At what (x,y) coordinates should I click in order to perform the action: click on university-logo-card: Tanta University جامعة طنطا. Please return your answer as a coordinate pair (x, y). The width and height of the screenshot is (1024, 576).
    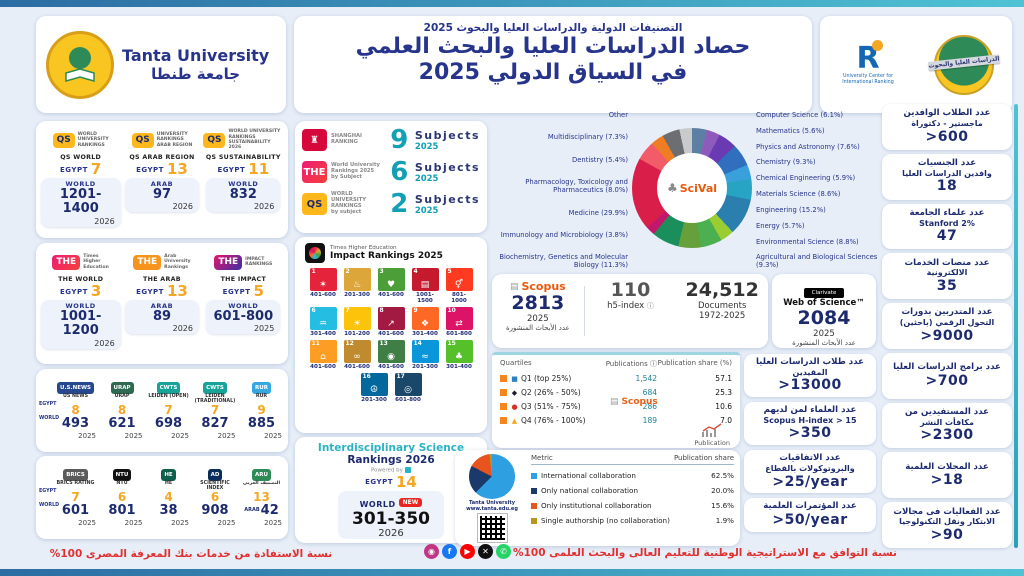
    Looking at the image, I should click on (161, 64).